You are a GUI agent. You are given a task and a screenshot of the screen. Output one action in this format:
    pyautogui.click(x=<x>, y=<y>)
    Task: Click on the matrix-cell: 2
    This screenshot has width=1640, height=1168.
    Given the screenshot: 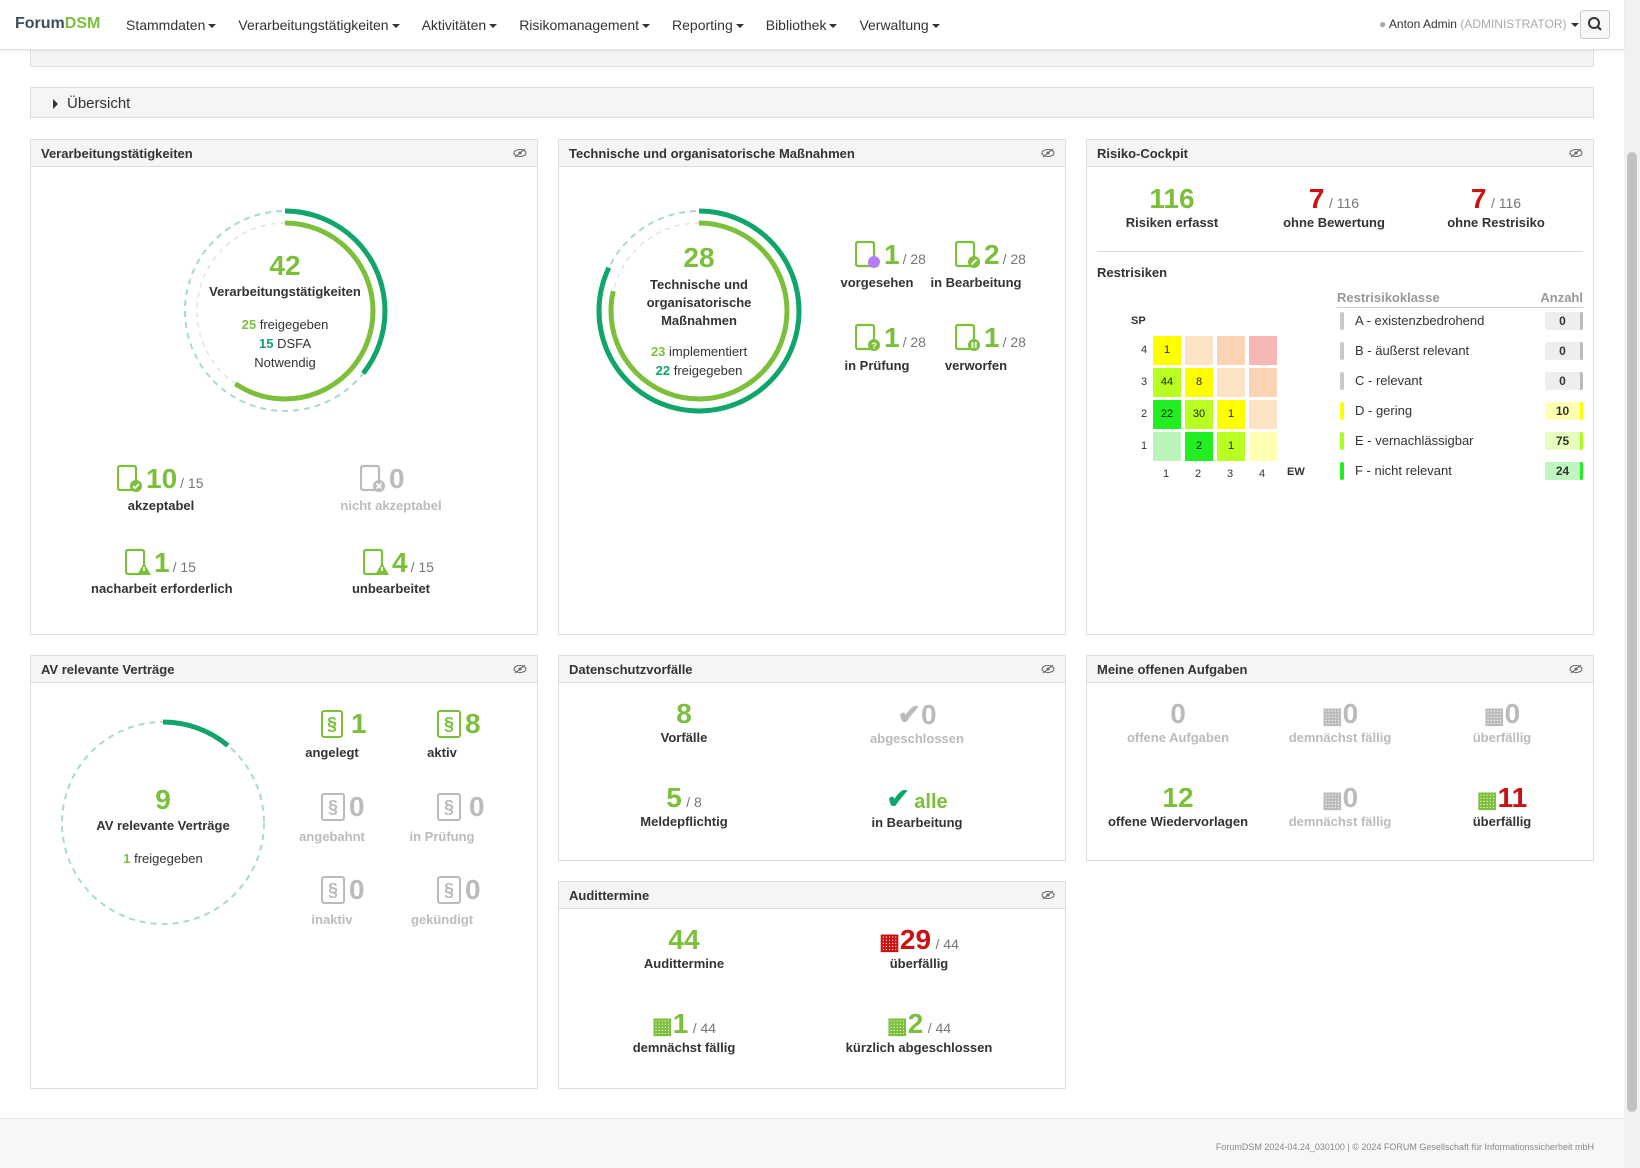 What is the action you would take?
    pyautogui.click(x=1199, y=446)
    